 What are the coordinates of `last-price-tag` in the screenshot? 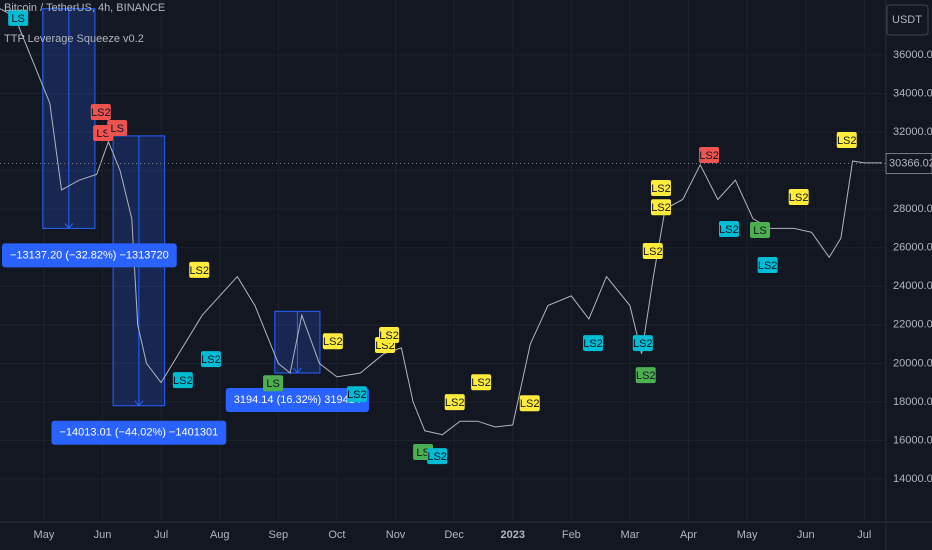 It's located at (908, 164).